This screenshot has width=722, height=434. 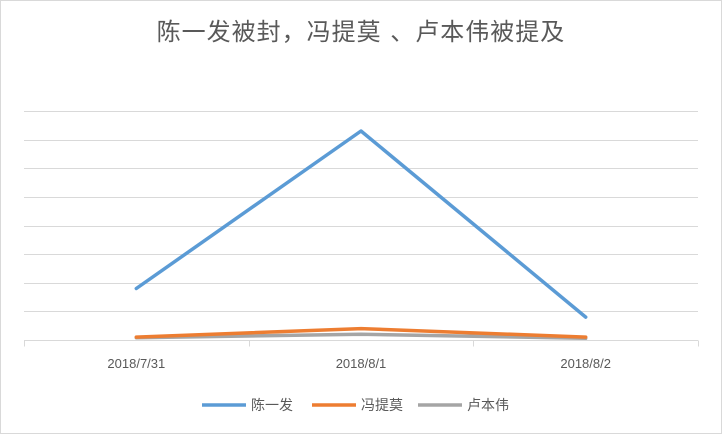 I want to click on x-tick-label: 2018/8/2, so click(x=585, y=363).